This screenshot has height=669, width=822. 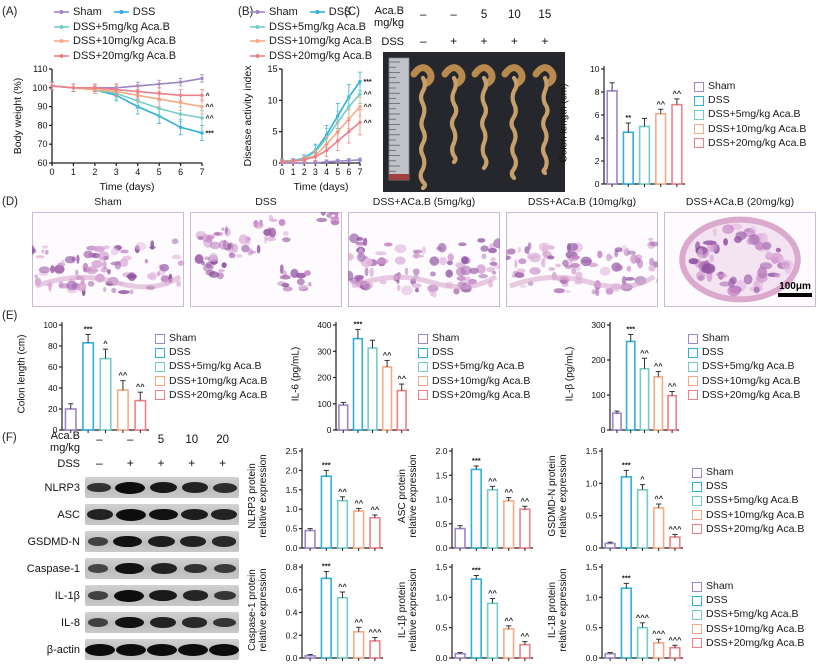 I want to click on panel-f-dose-label: Aca.B mg/kg, so click(x=65, y=442).